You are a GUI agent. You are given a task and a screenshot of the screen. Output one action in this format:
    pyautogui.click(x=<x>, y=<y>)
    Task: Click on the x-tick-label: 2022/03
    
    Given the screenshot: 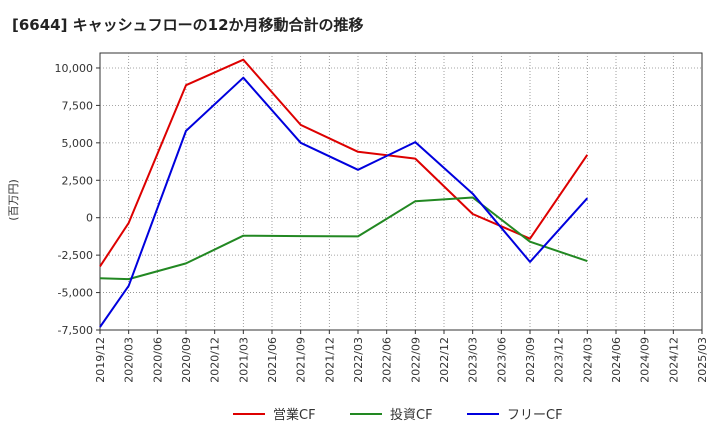 What is the action you would take?
    pyautogui.click(x=358, y=360)
    